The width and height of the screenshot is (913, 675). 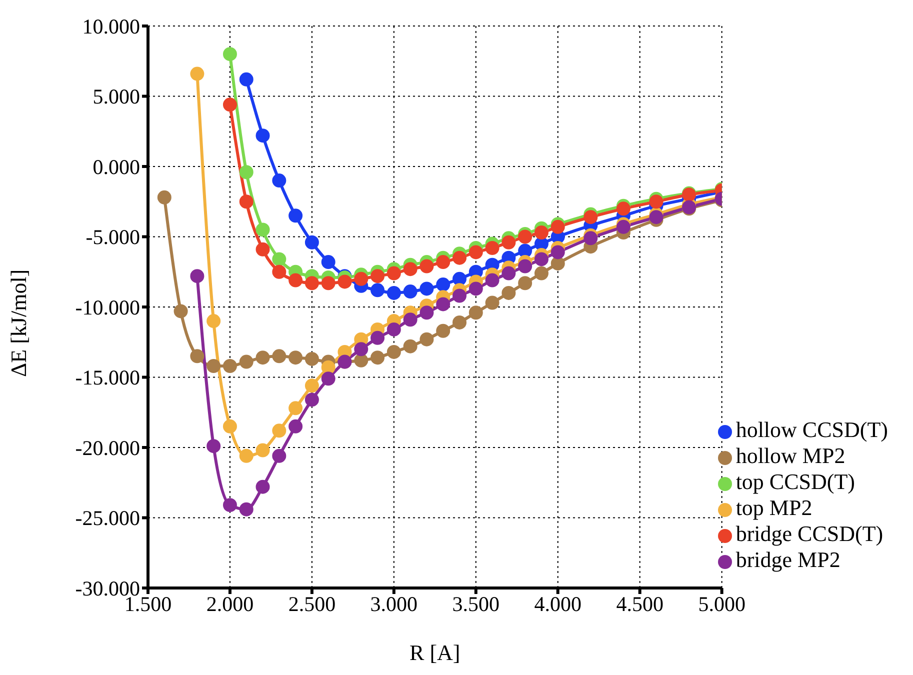 I want to click on legend-label: bridge MP2, so click(x=788, y=559).